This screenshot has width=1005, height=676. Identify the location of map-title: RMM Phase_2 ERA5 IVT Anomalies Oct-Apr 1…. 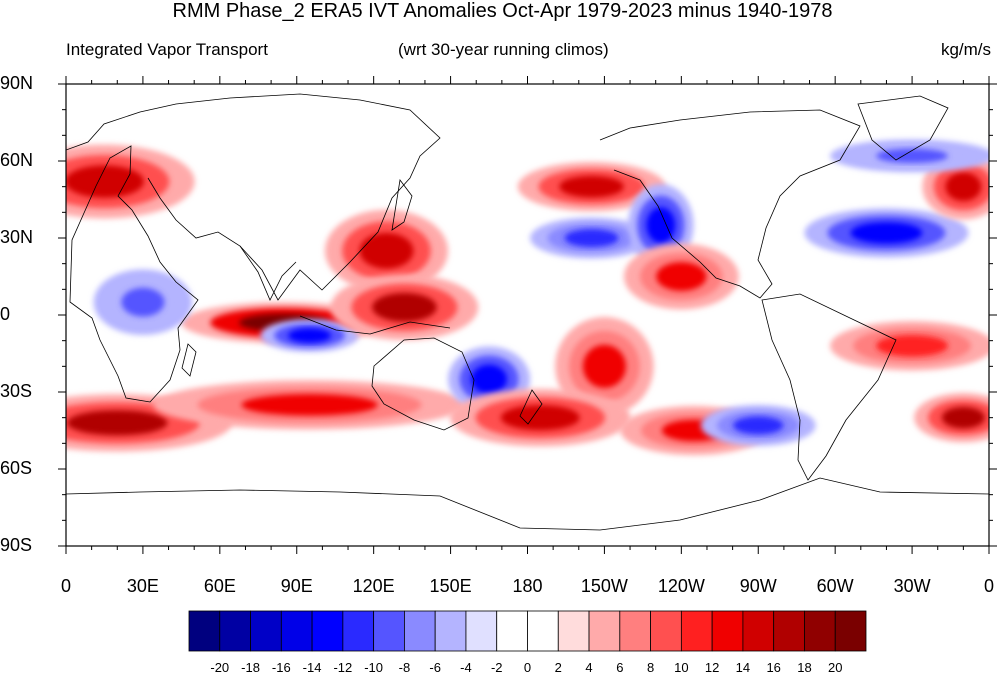
(502, 11).